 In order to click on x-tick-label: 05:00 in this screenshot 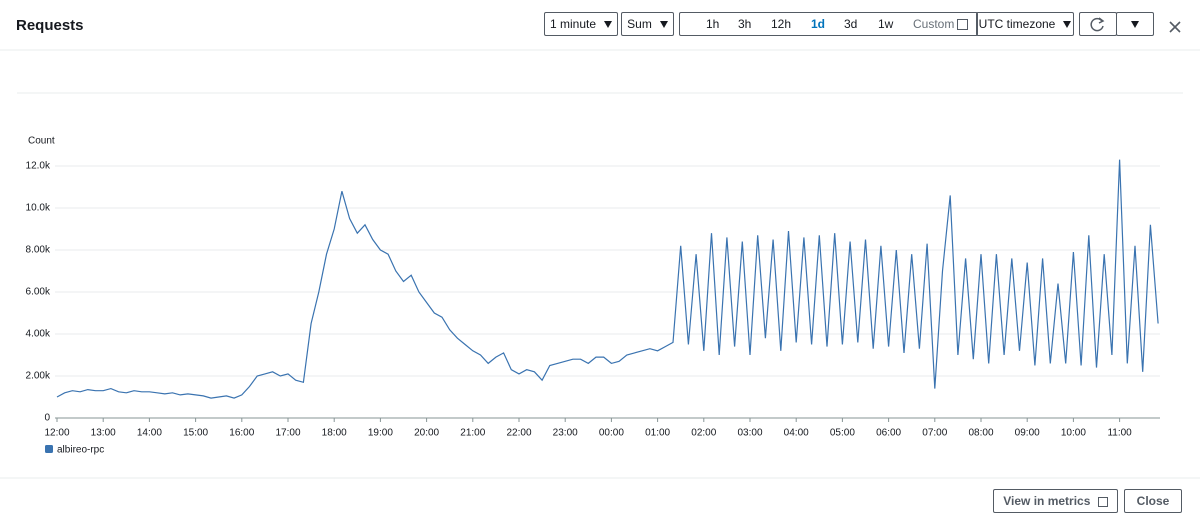, I will do `click(842, 433)`.